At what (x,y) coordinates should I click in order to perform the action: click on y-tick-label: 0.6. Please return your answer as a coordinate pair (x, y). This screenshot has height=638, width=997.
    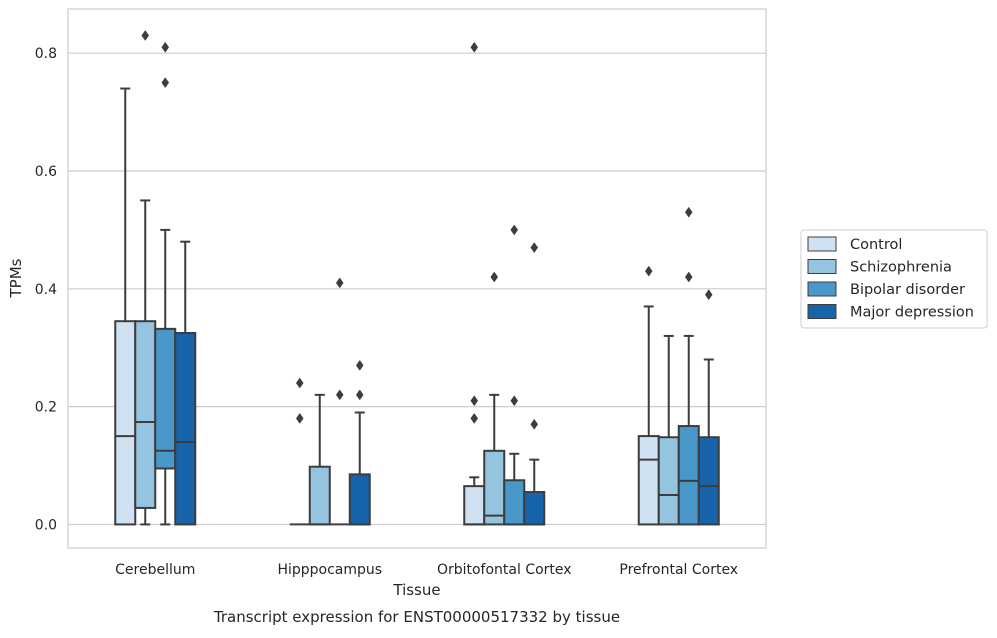
    Looking at the image, I should click on (46, 172).